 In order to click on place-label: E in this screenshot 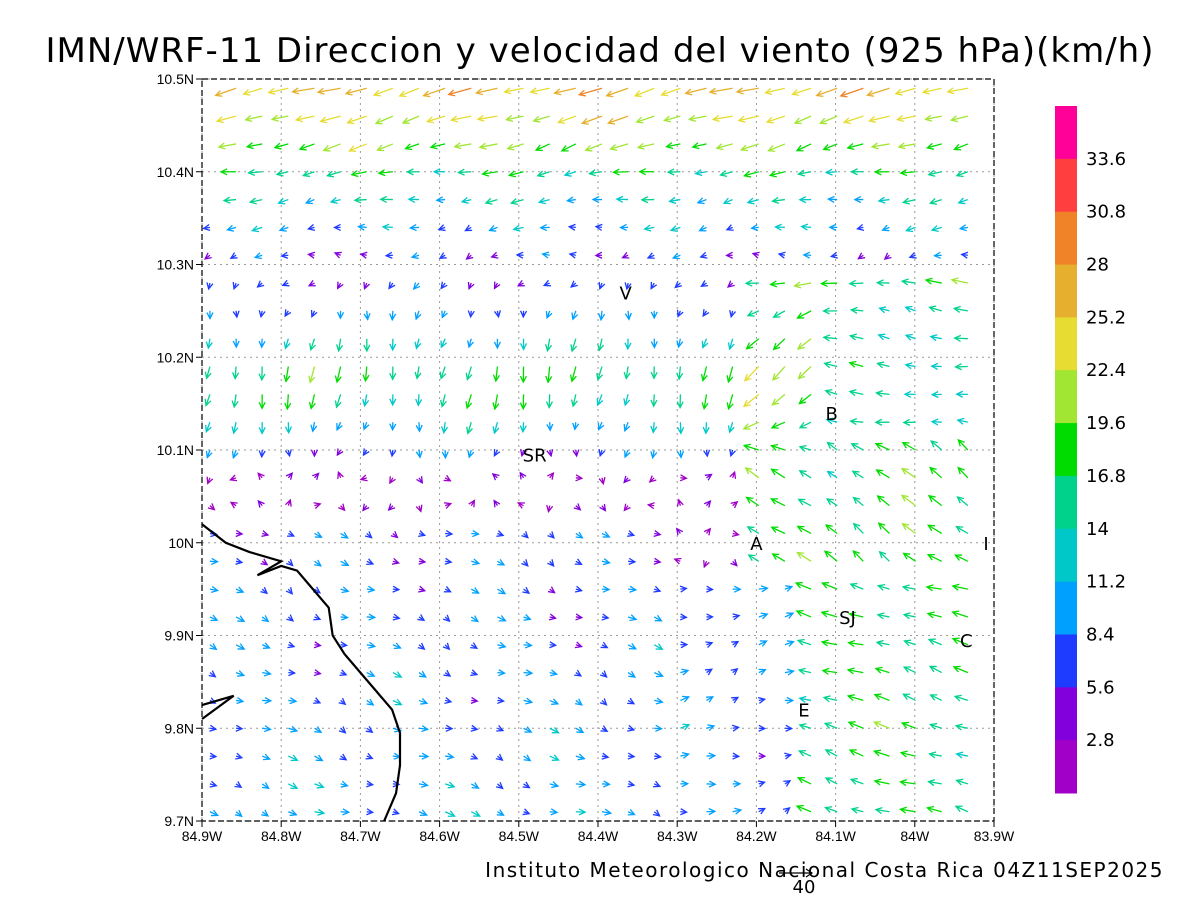, I will do `click(803, 711)`.